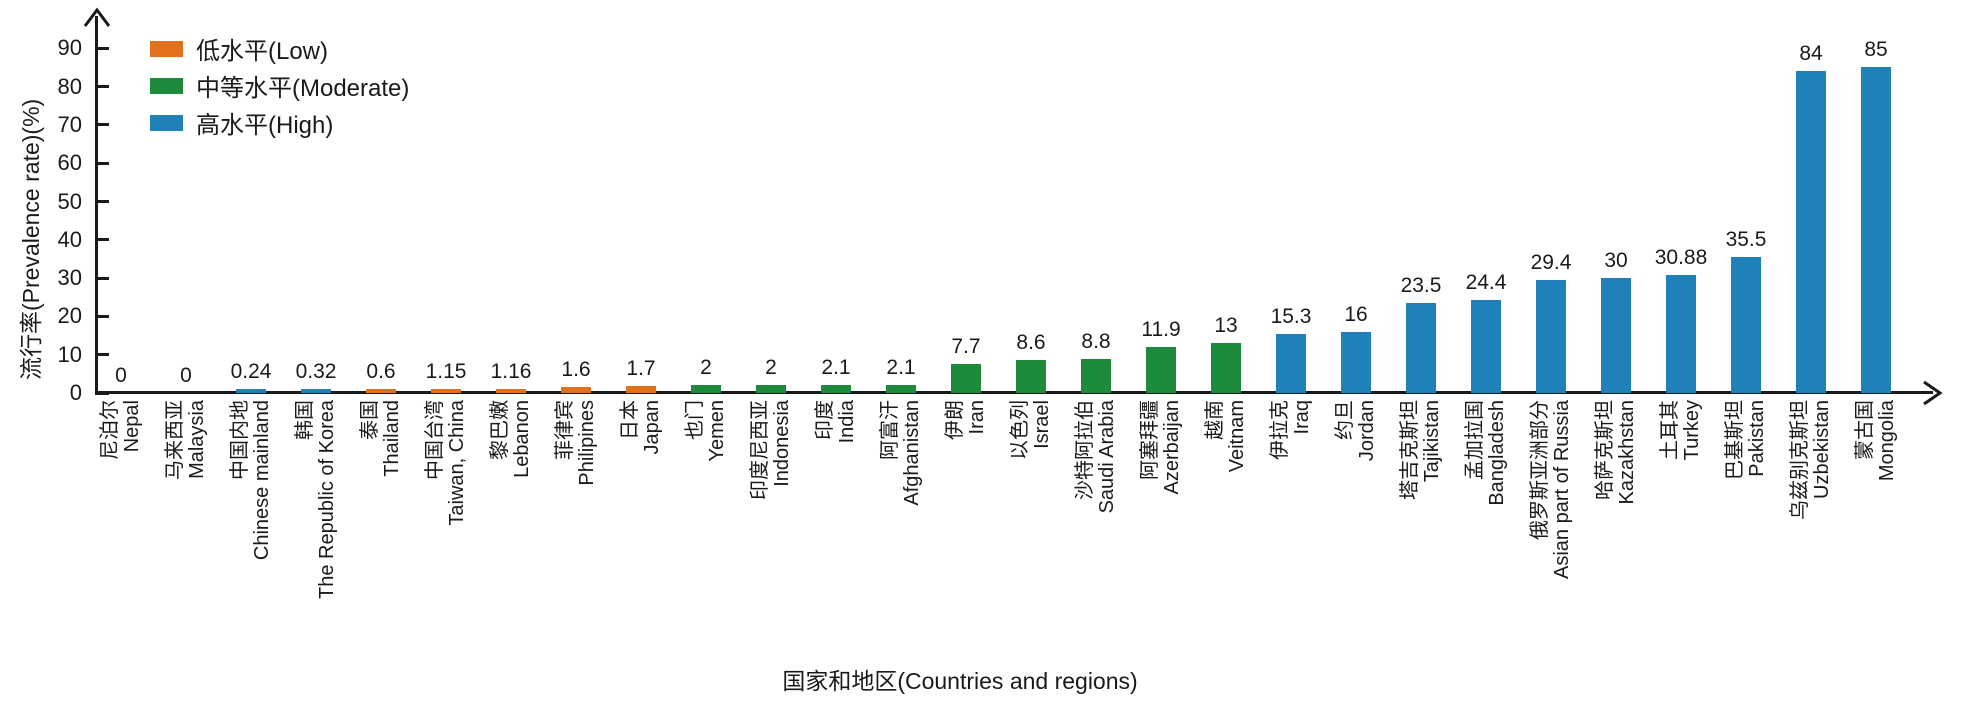  What do you see at coordinates (69, 201) in the screenshot?
I see `y-tick-label: 50` at bounding box center [69, 201].